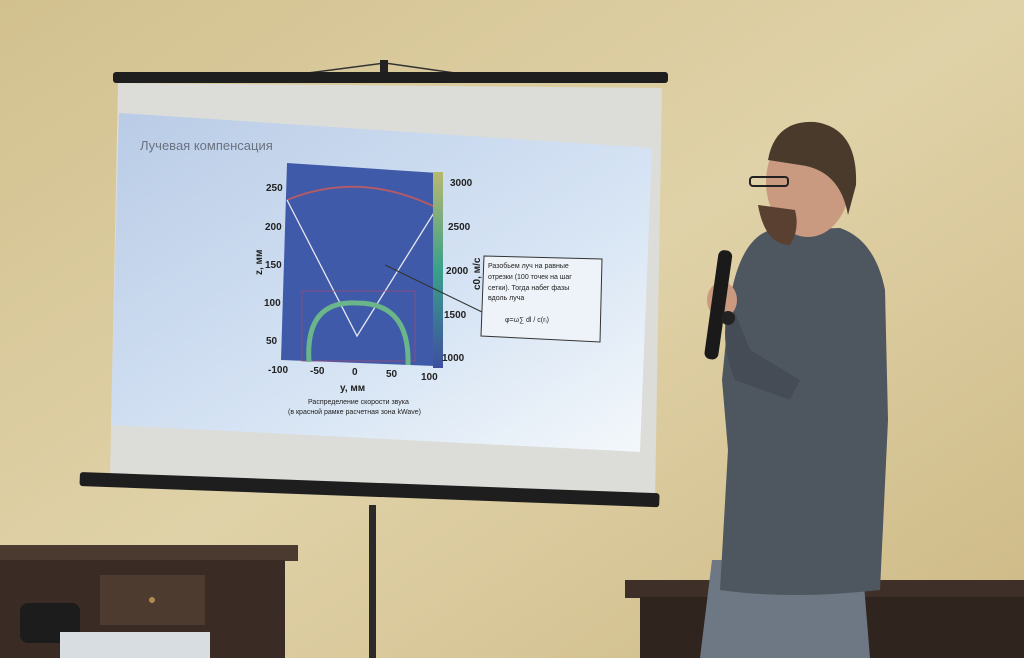  What do you see at coordinates (769, 181) in the screenshot?
I see `glasses` at bounding box center [769, 181].